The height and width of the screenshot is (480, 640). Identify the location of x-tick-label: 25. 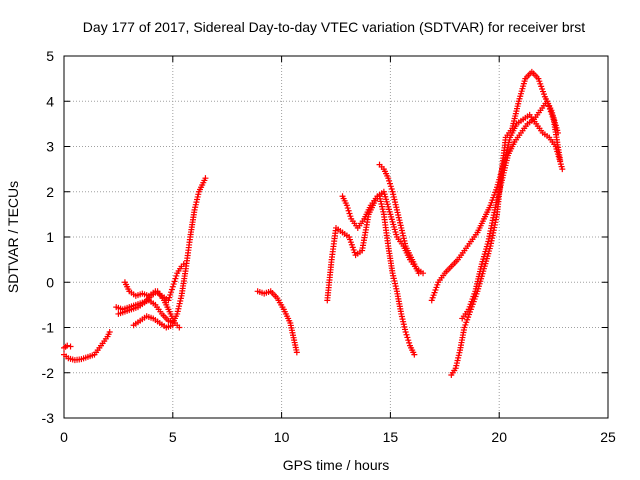
(608, 437).